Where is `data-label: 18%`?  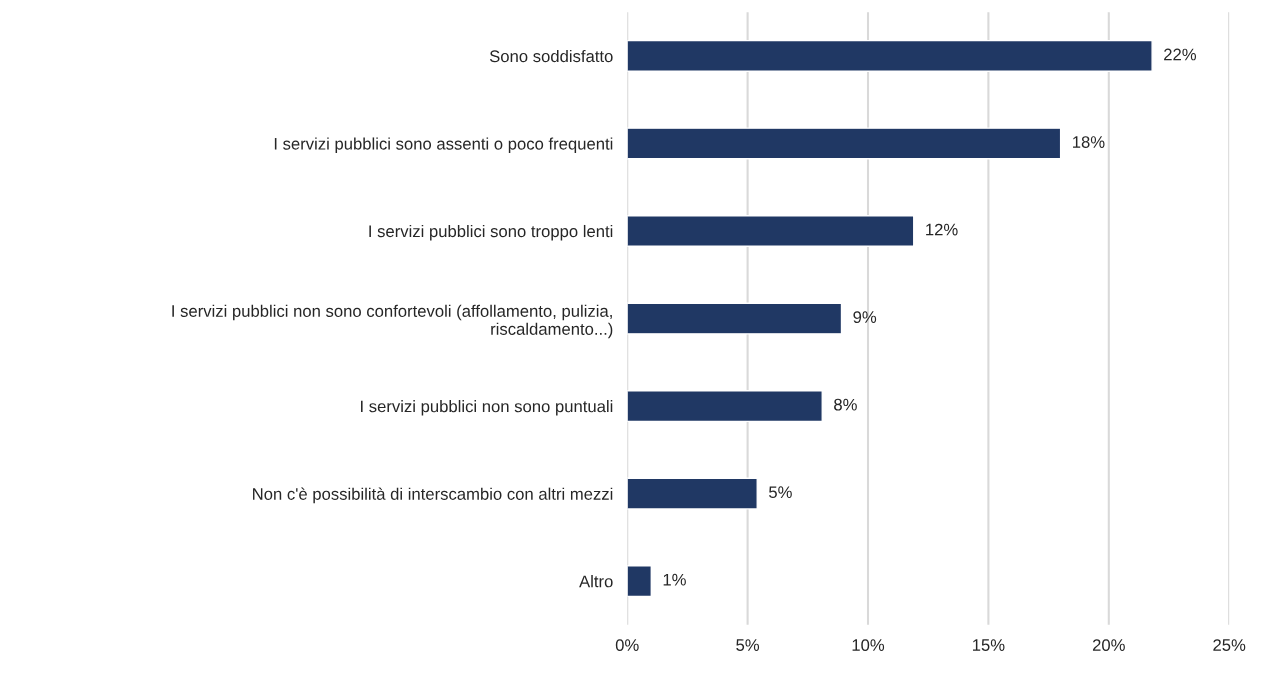
data-label: 18% is located at coordinates (1089, 142).